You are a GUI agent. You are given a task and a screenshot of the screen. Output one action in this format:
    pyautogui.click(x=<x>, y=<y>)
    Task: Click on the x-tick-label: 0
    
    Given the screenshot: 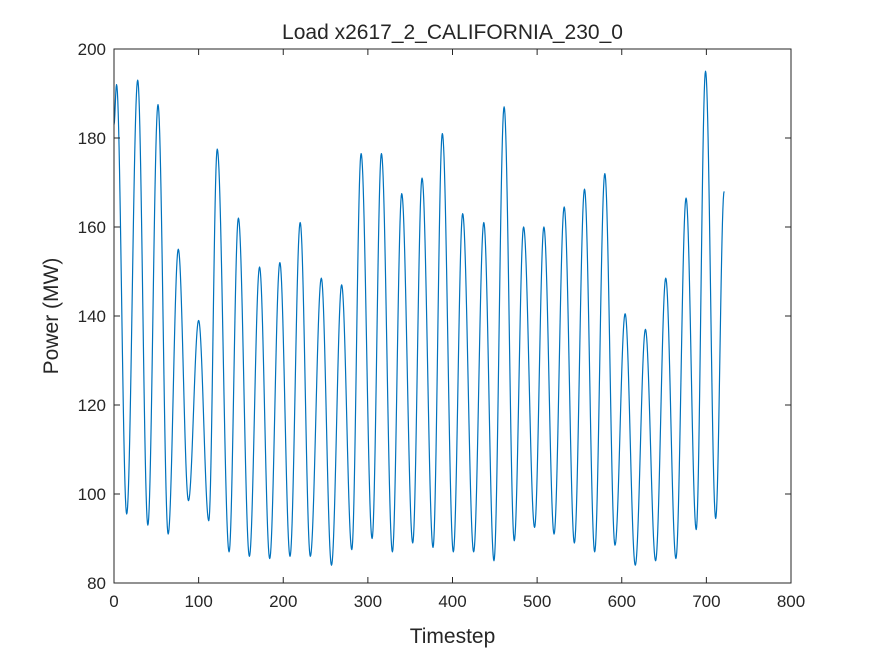 What is the action you would take?
    pyautogui.click(x=113, y=601)
    